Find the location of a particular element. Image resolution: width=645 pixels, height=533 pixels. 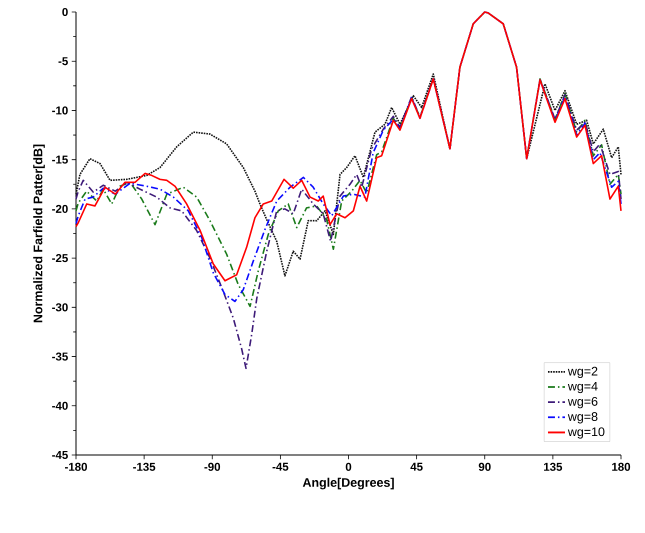

x-tick-label: -135 is located at coordinates (144, 466).